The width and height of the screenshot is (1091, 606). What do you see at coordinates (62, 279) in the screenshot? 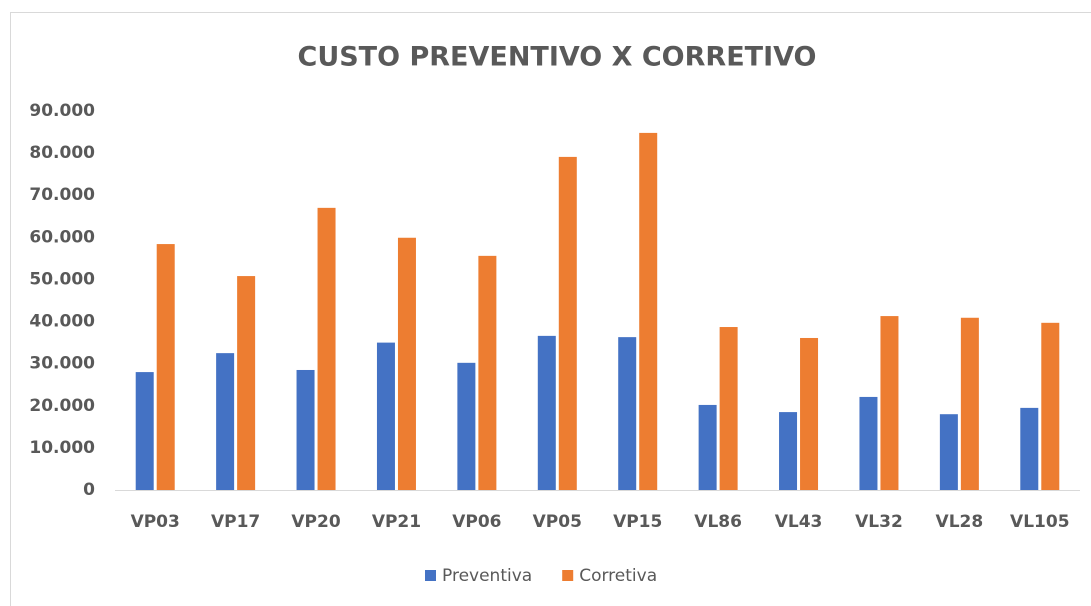
I see `y-tick-label: 50.000` at bounding box center [62, 279].